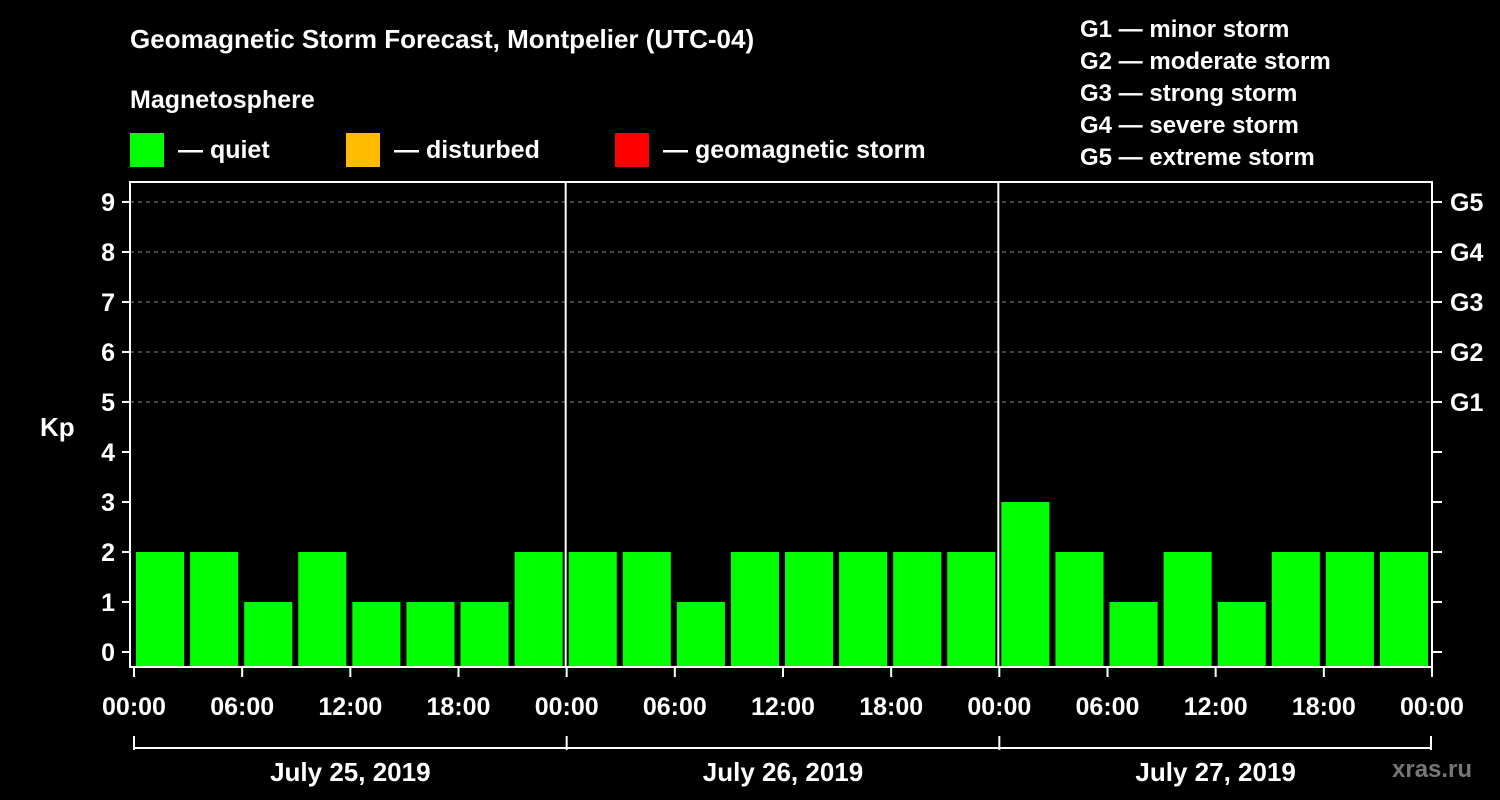 This screenshot has height=800, width=1500. I want to click on day-label: July 25, 2019, so click(350, 772).